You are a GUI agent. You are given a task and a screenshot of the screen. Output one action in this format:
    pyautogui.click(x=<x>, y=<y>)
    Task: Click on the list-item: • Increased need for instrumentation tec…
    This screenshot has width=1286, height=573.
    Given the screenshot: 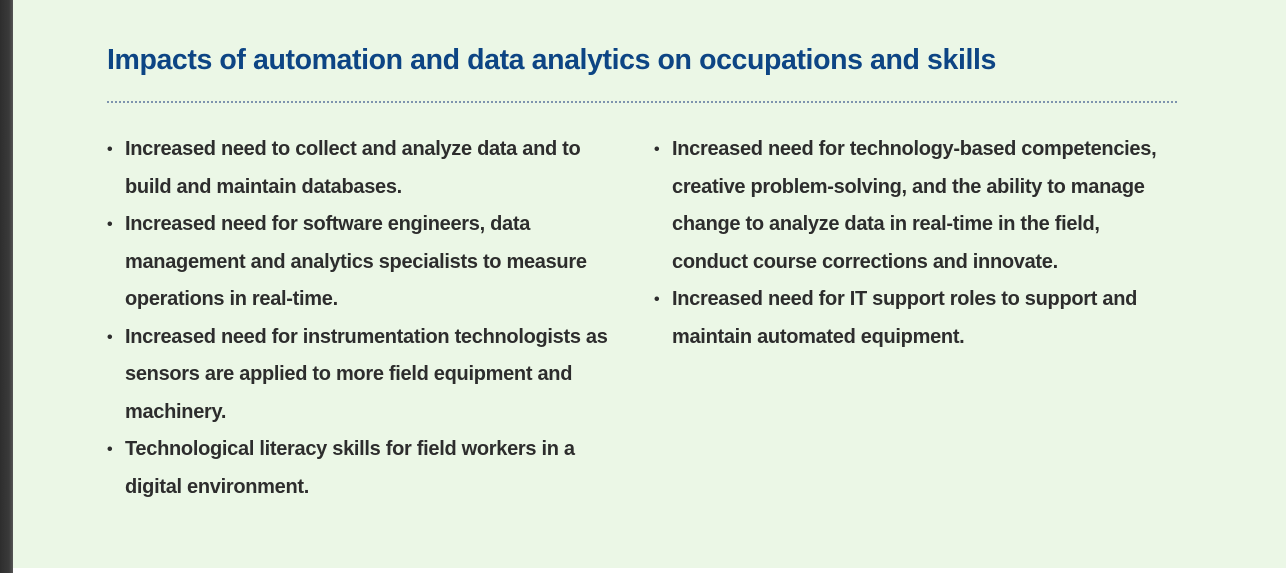 What is the action you would take?
    pyautogui.click(x=366, y=375)
    